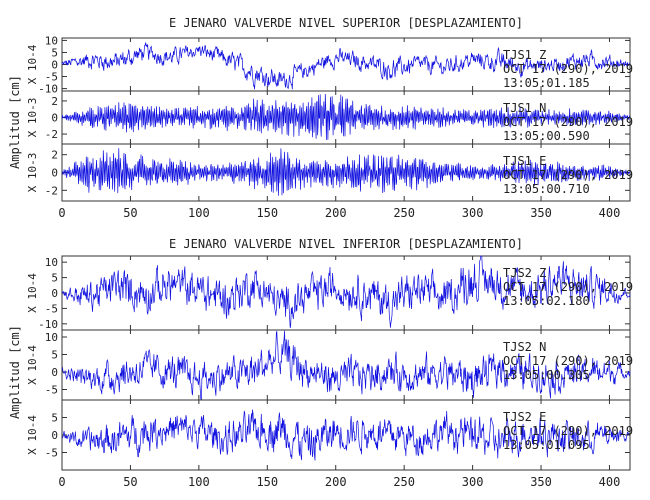  Describe the element at coordinates (546, 83) in the screenshot. I see `time-label: 13:05:01.185` at that location.